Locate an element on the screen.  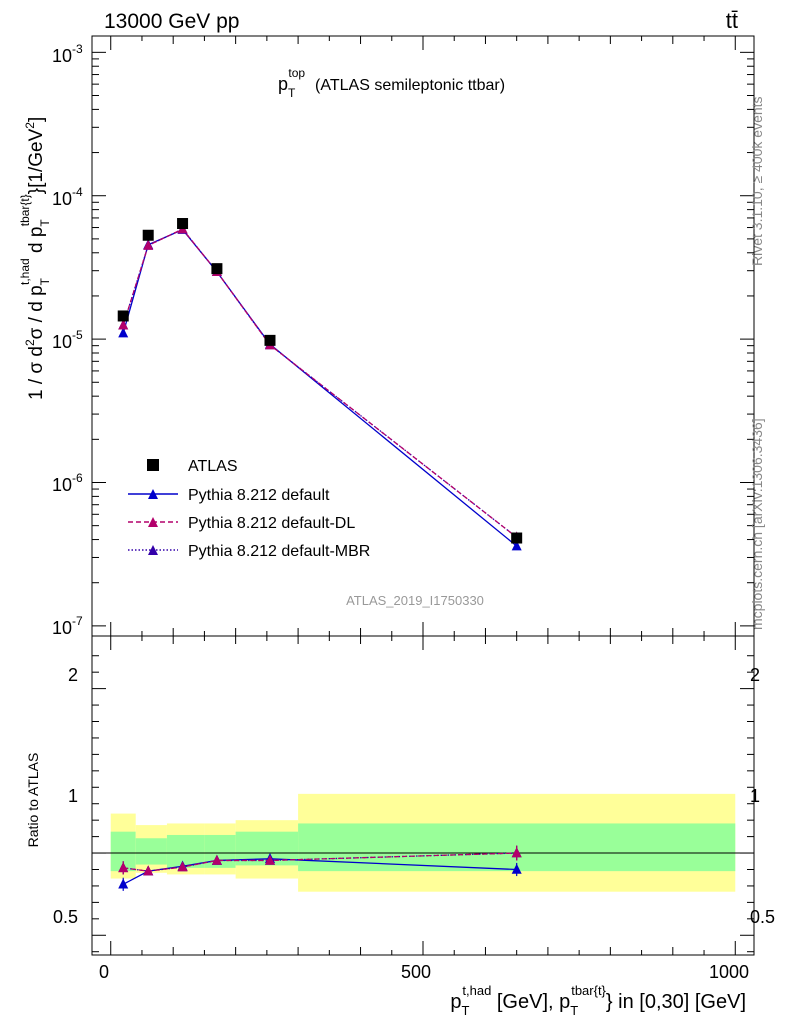
ratio-y-axis-label-group: Ratio to ATLAS is located at coordinates (33, 800).